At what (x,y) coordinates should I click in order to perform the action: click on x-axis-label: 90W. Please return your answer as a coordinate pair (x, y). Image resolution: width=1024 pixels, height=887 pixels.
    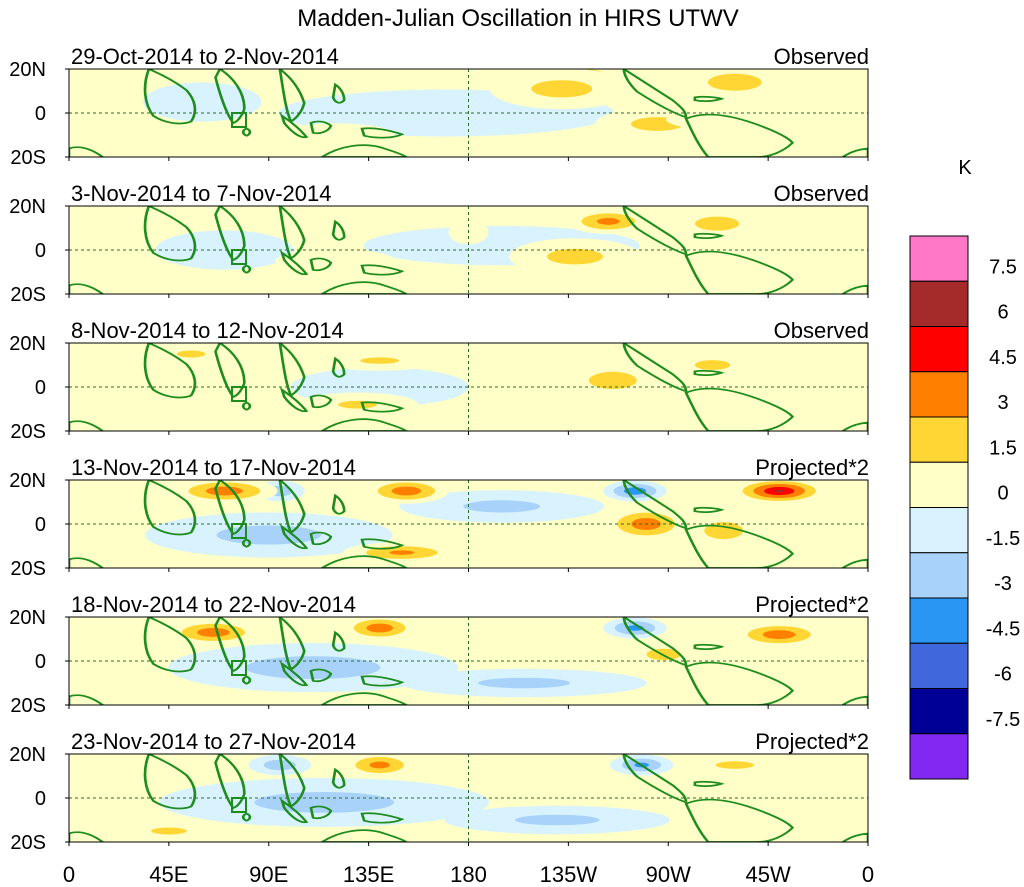
    Looking at the image, I should click on (668, 874).